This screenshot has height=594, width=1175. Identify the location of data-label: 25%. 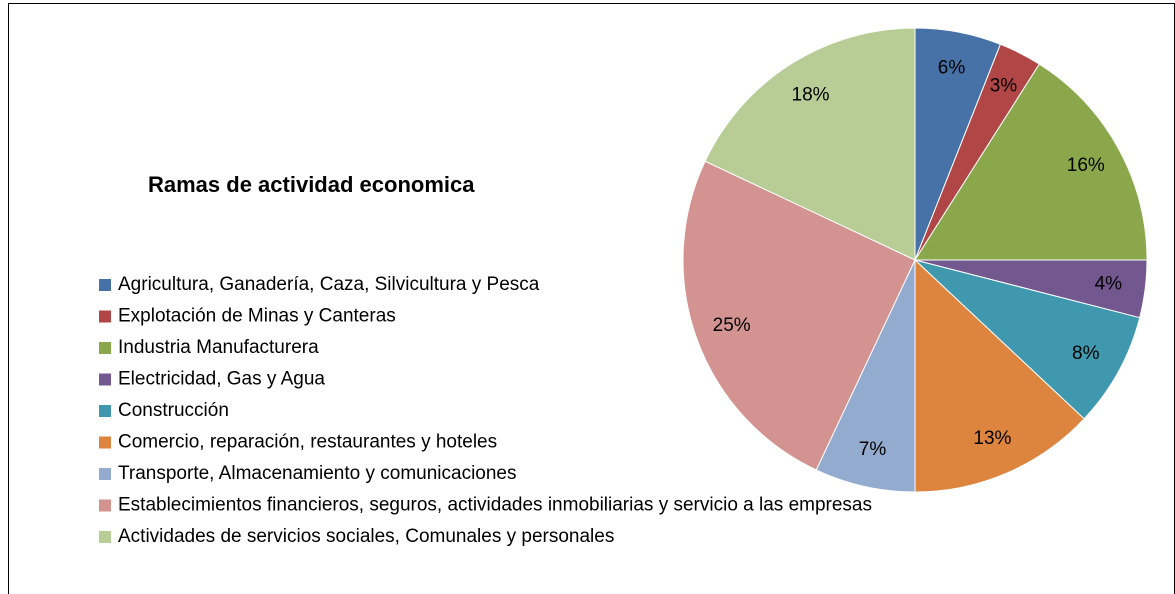
(732, 325).